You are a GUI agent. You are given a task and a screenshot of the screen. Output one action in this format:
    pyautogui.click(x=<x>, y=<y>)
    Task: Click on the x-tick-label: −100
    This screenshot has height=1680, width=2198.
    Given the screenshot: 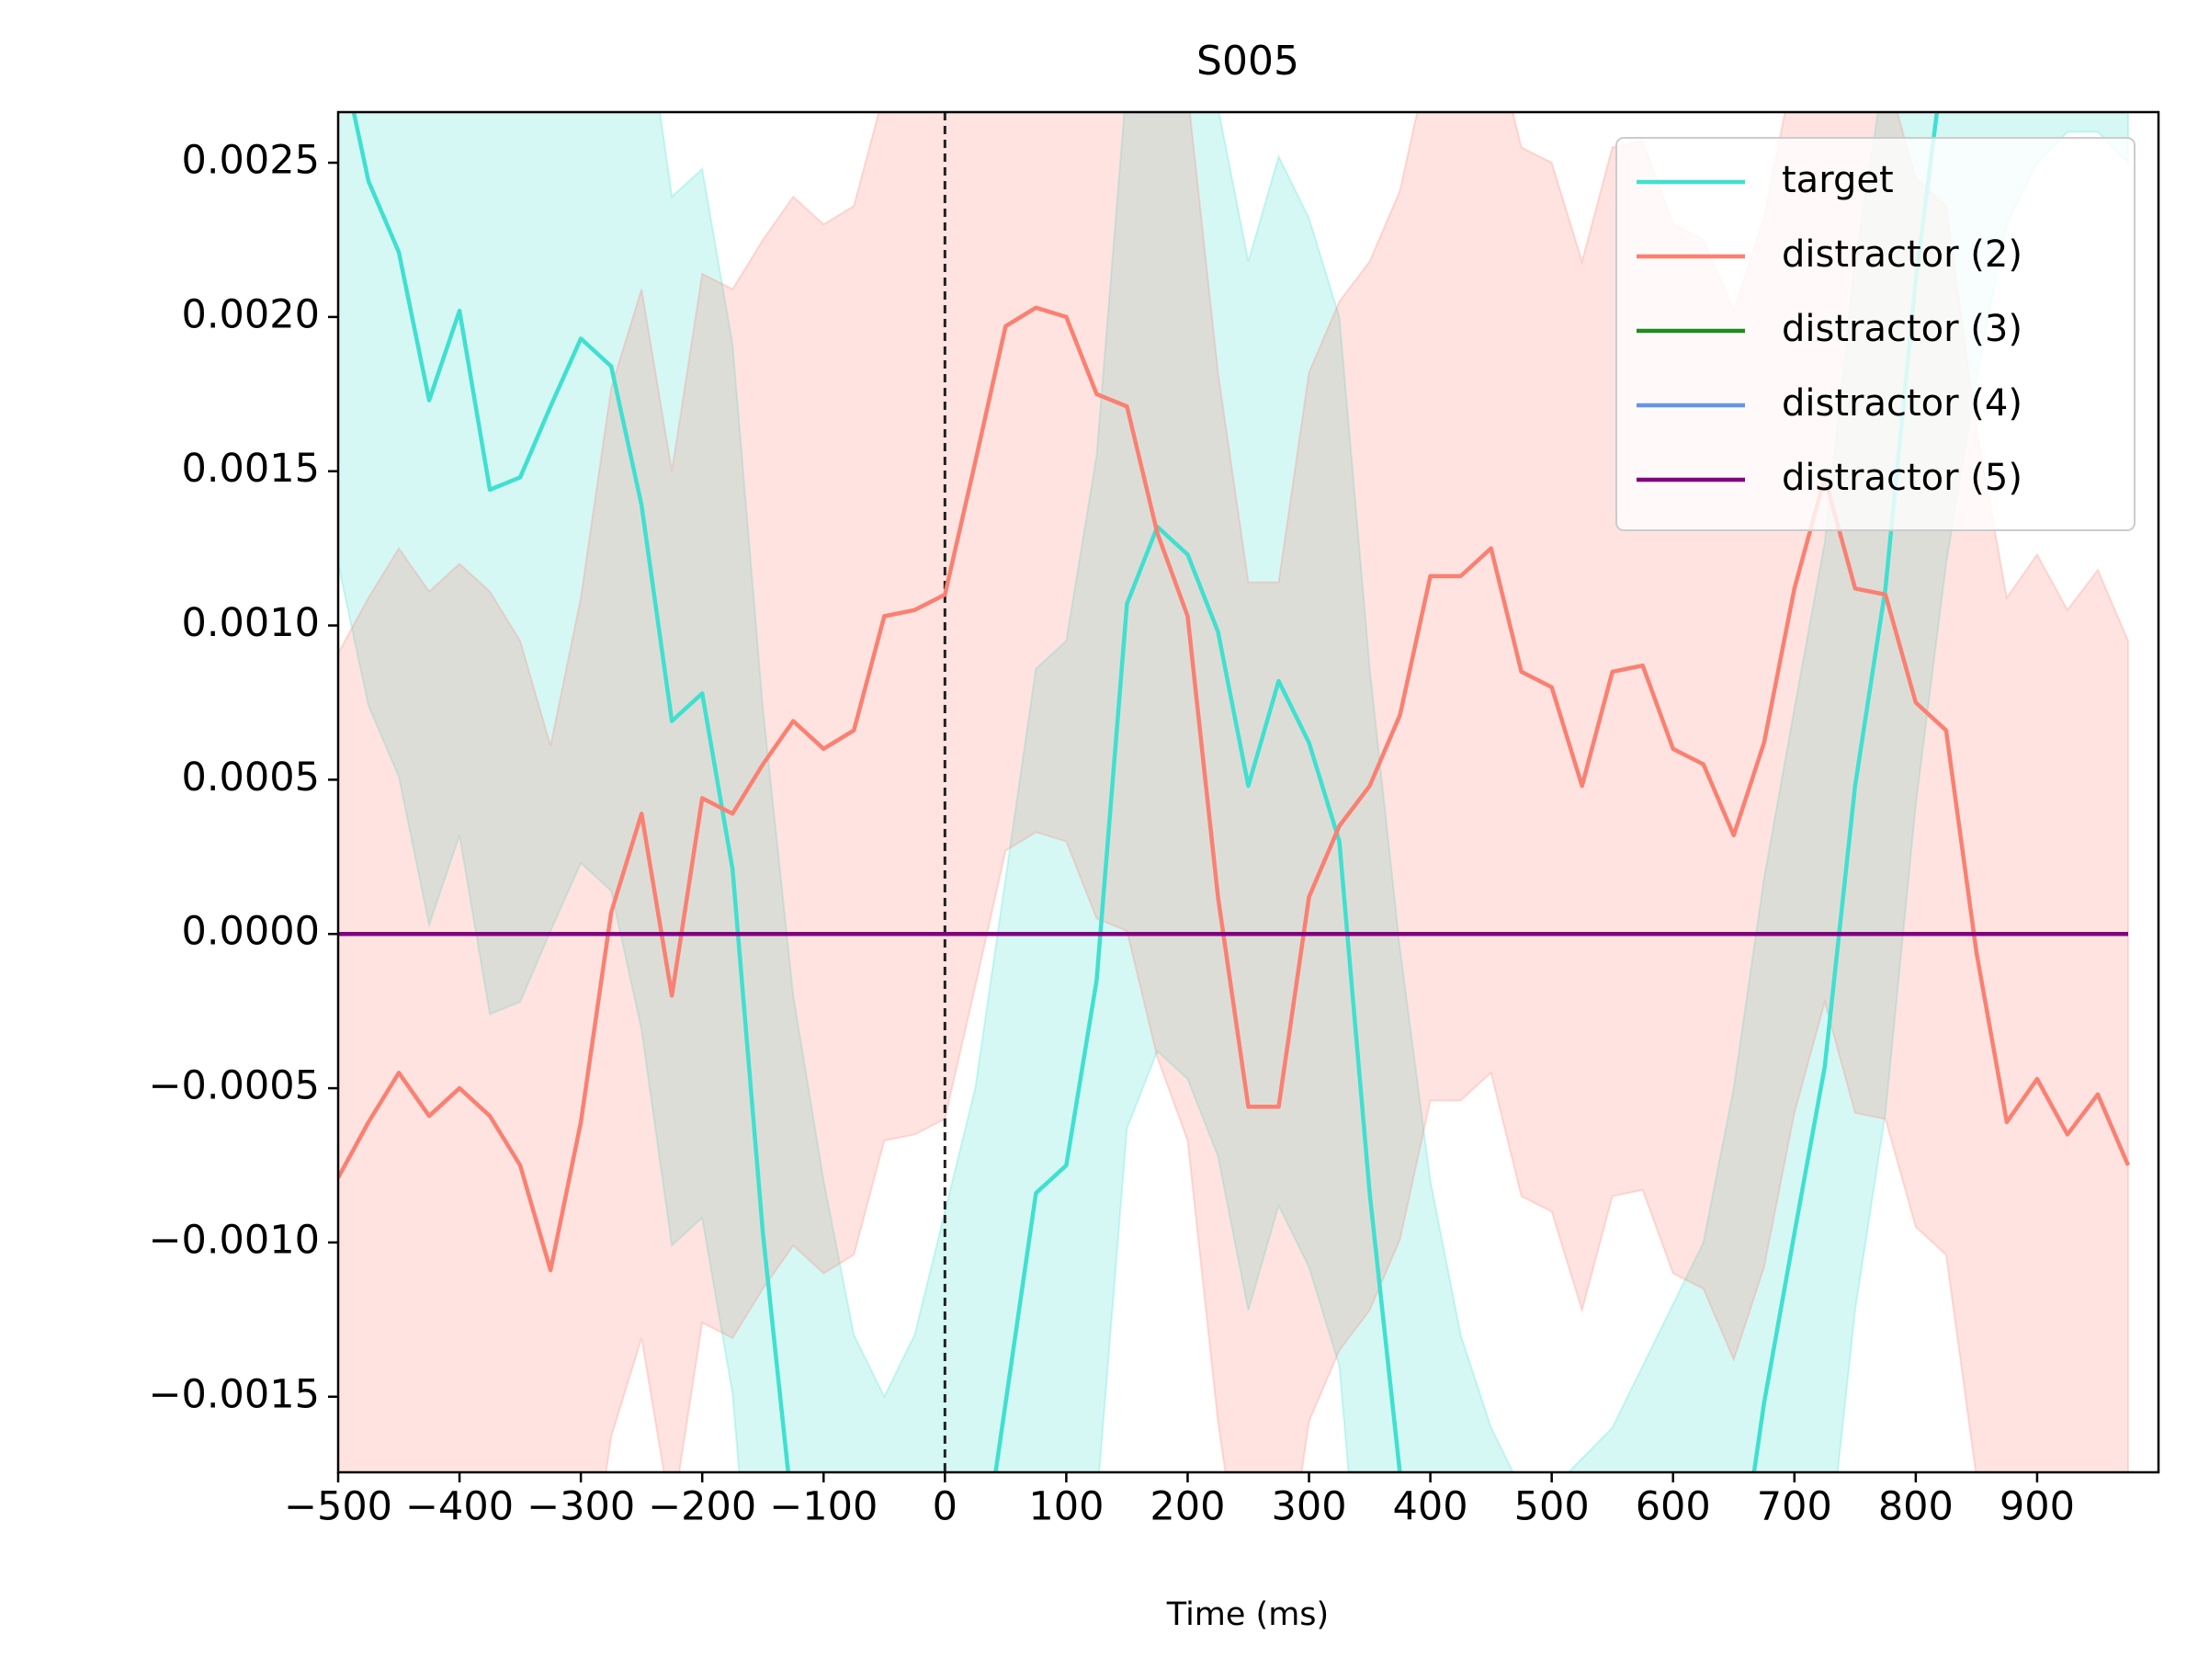 What is the action you would take?
    pyautogui.click(x=823, y=1507)
    